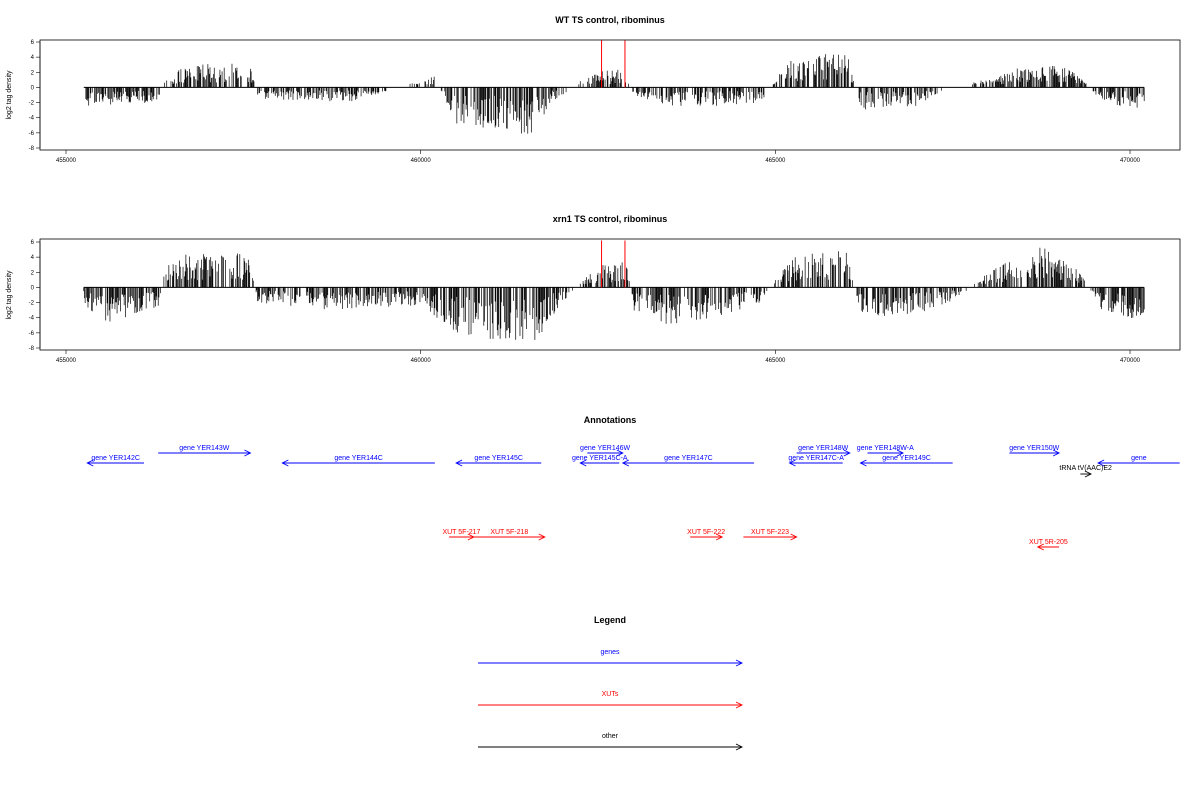  What do you see at coordinates (688, 458) in the screenshot?
I see `feature-label: gene YER147C` at bounding box center [688, 458].